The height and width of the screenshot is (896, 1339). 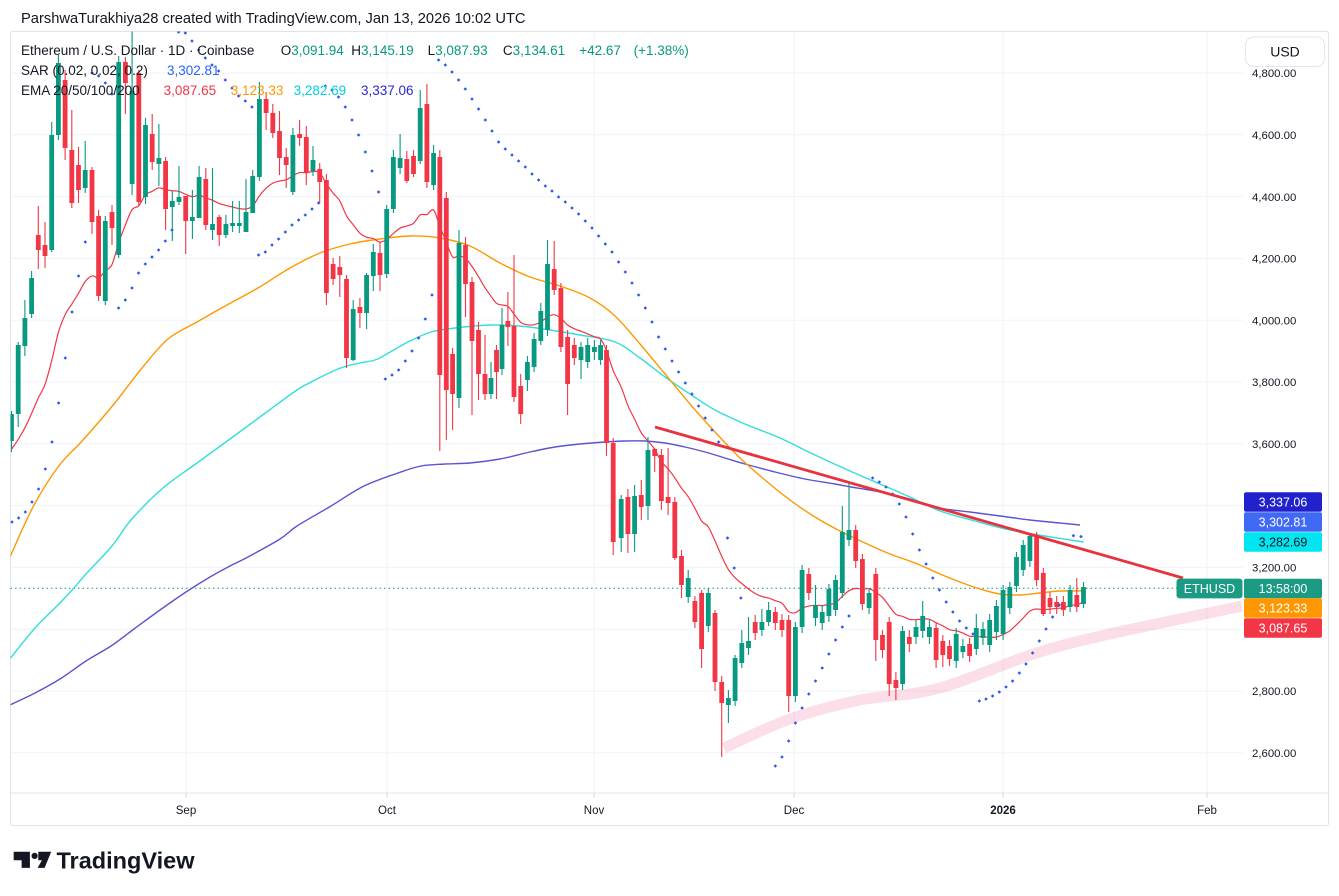 I want to click on svg-text: 13:58:00, so click(x=1283, y=589).